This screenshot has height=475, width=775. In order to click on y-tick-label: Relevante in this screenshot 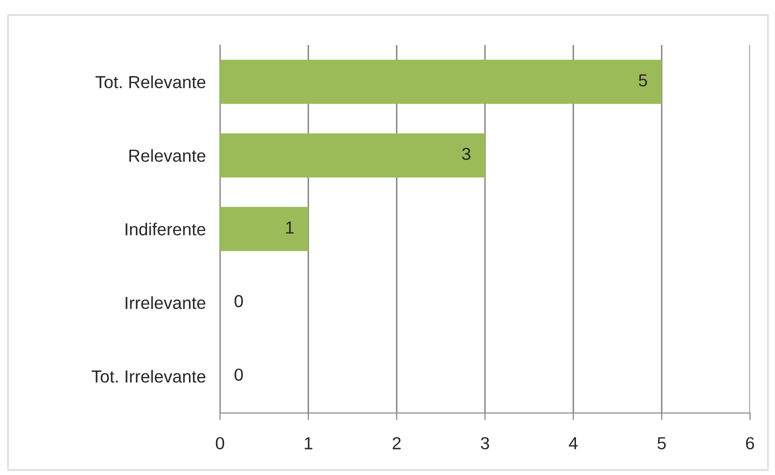, I will do `click(167, 155)`.